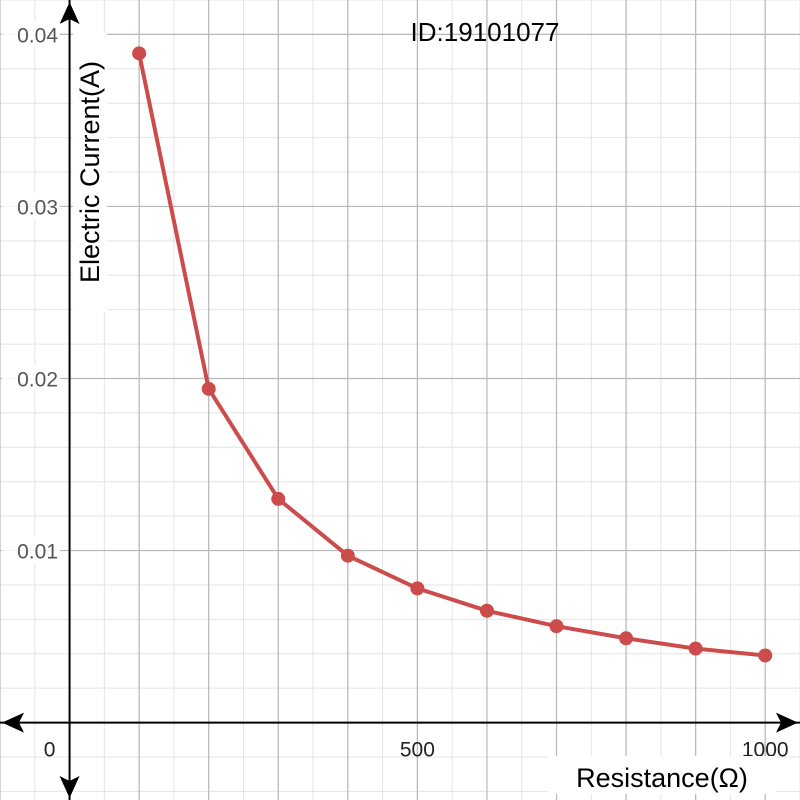 The width and height of the screenshot is (800, 800). Describe the element at coordinates (787, 722) in the screenshot. I see `x-axis-arrow-right` at that location.